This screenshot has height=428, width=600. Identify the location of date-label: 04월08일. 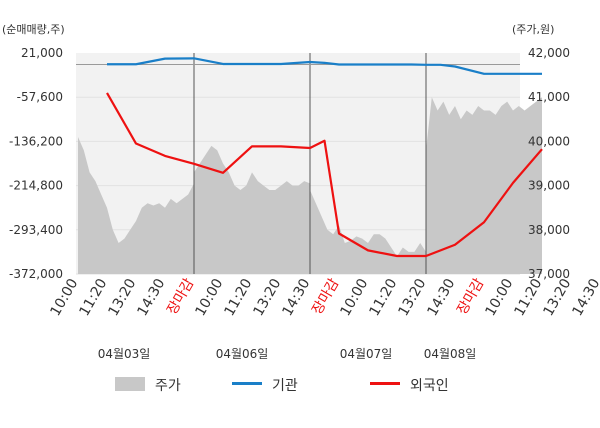
(450, 354).